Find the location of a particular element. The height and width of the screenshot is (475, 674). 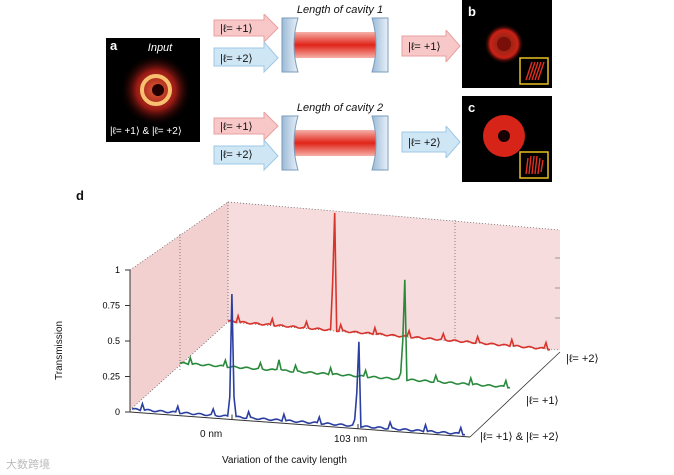

x-tick-label-103nm: 103 nm is located at coordinates (351, 439).